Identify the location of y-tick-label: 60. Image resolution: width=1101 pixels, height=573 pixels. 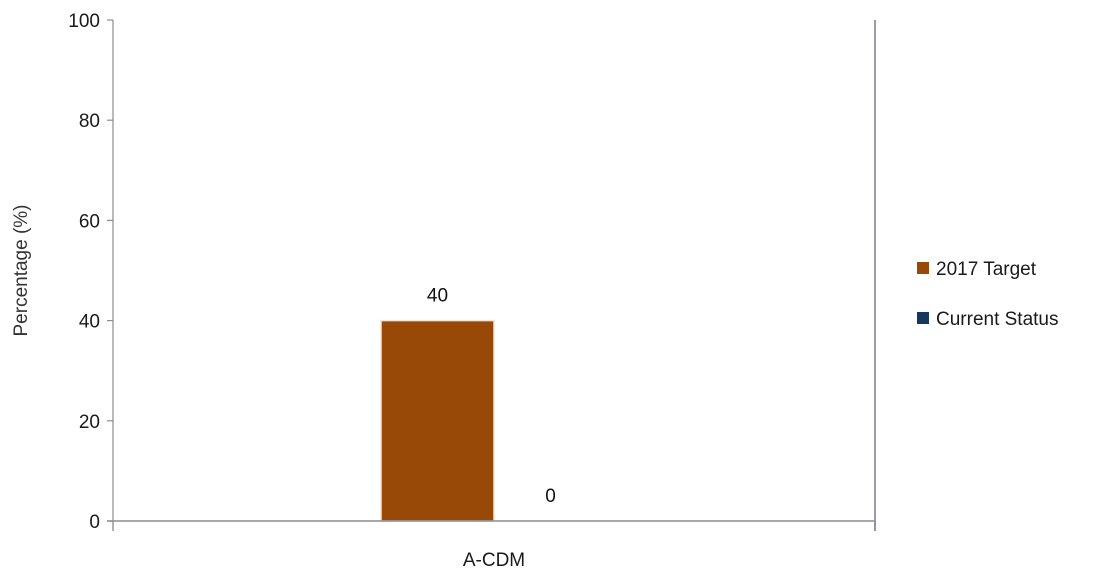
(89, 221).